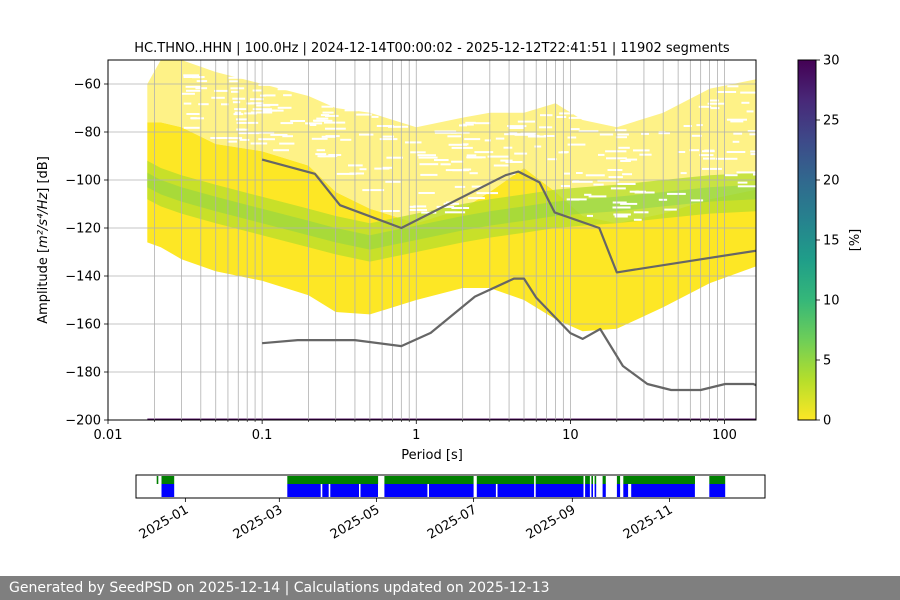 The height and width of the screenshot is (600, 900). Describe the element at coordinates (83, 229) in the screenshot. I see `y-tick-label: −120` at that location.